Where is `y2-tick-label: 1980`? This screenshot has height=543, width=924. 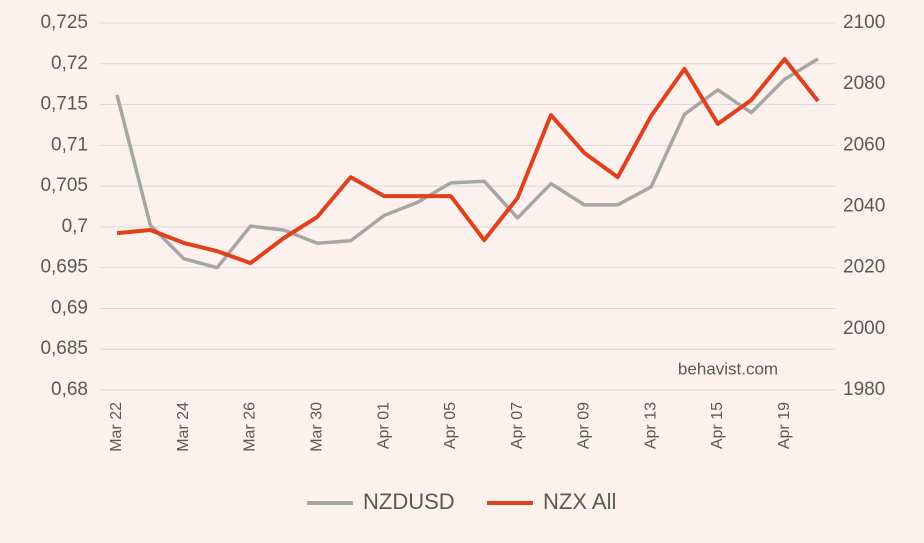
y2-tick-label: 1980 is located at coordinates (864, 389).